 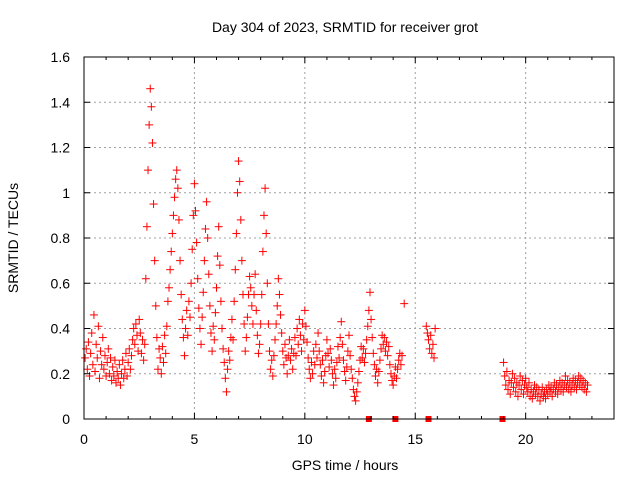 What do you see at coordinates (415, 439) in the screenshot?
I see `x-tick-label: 15` at bounding box center [415, 439].